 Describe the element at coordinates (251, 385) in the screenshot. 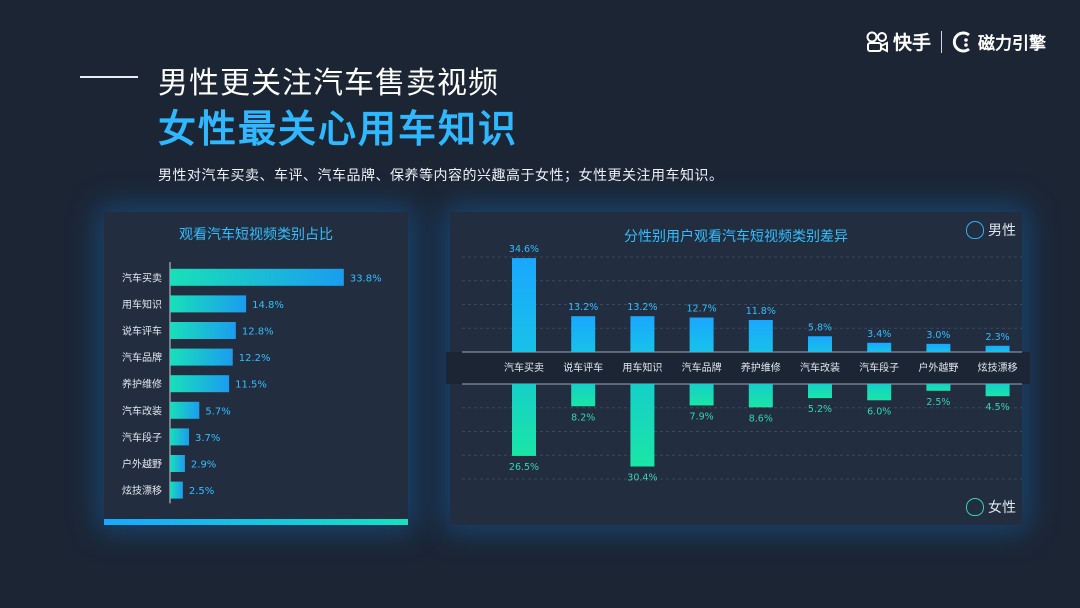

I see `data-label: 11.5%` at that location.